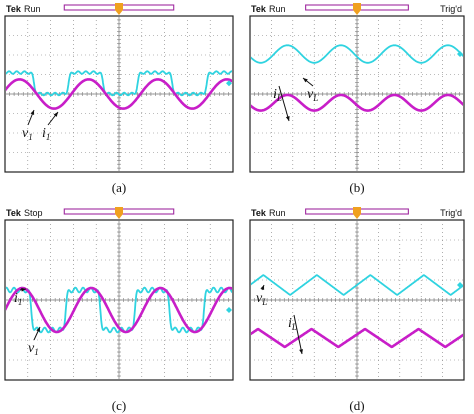 The image size is (474, 414). What do you see at coordinates (119, 405) in the screenshot?
I see `panel-caption: (c)` at bounding box center [119, 405].